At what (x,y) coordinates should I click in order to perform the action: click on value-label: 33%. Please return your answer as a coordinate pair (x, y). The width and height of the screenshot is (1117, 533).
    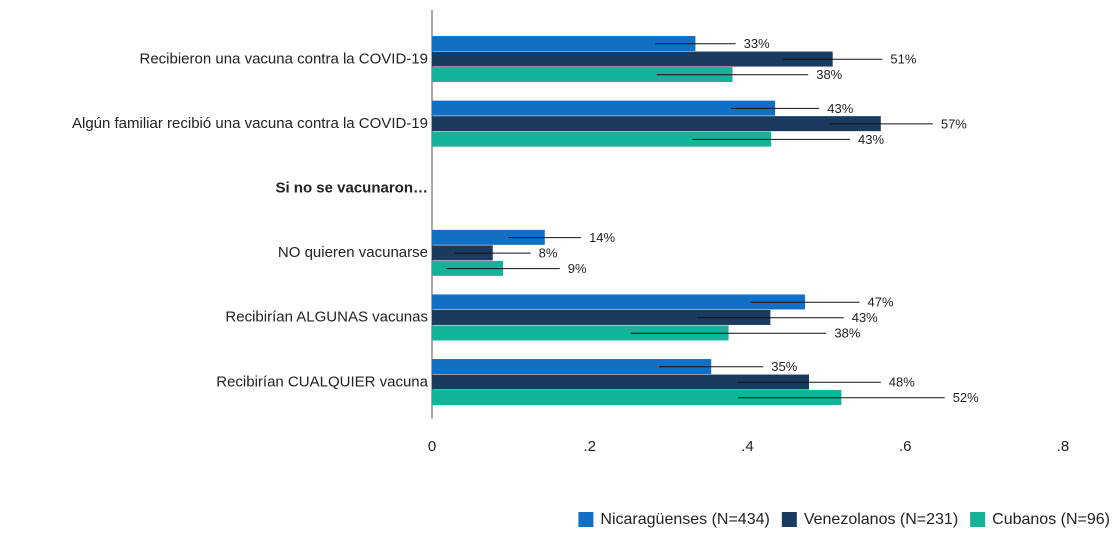
    Looking at the image, I should click on (757, 43).